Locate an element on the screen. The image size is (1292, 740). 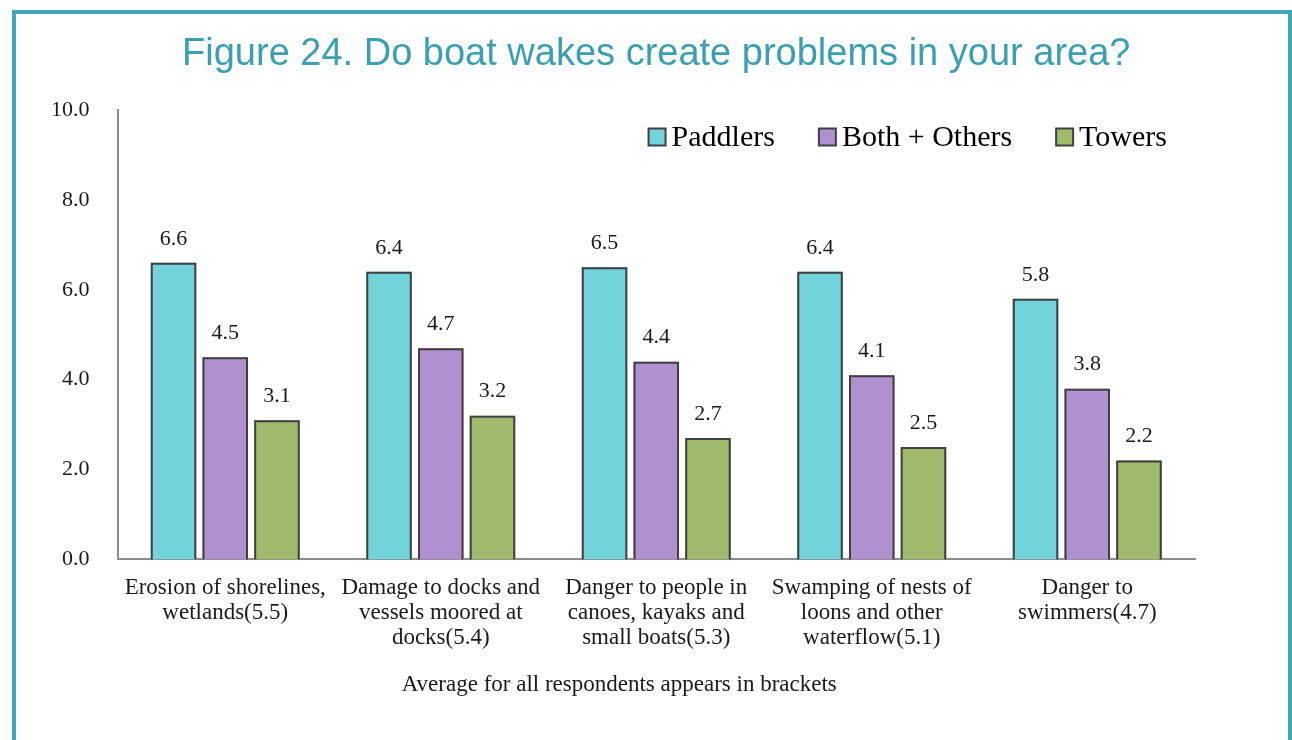
legend-label: Paddlers is located at coordinates (723, 135).